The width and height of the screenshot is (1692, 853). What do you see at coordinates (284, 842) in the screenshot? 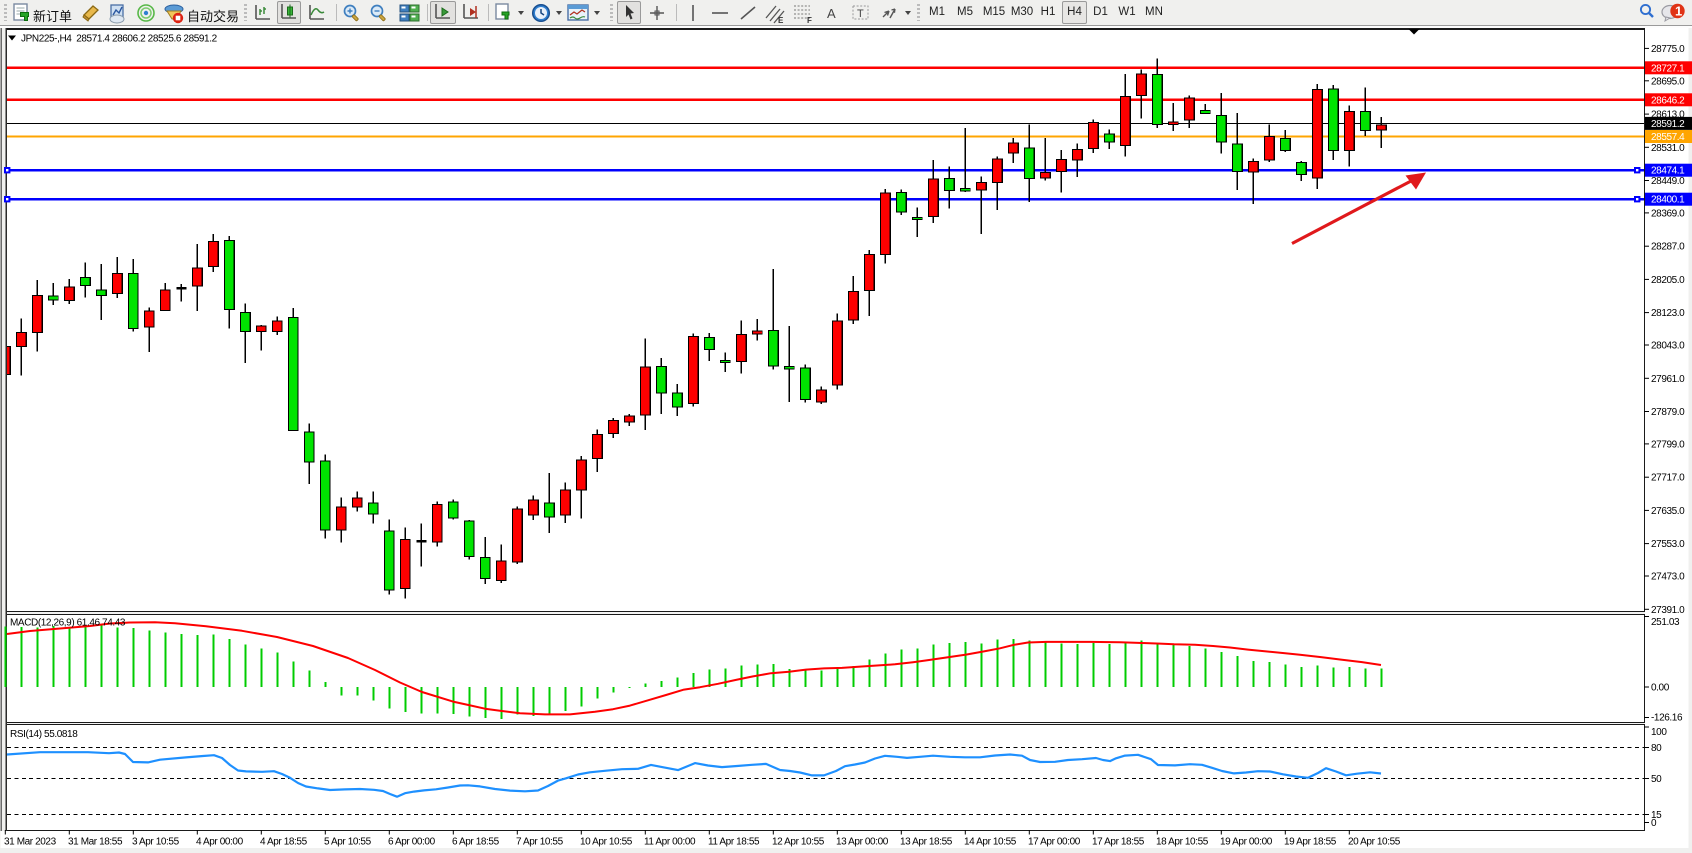
I see `svg-text: 4 Apr 18:55` at bounding box center [284, 842].